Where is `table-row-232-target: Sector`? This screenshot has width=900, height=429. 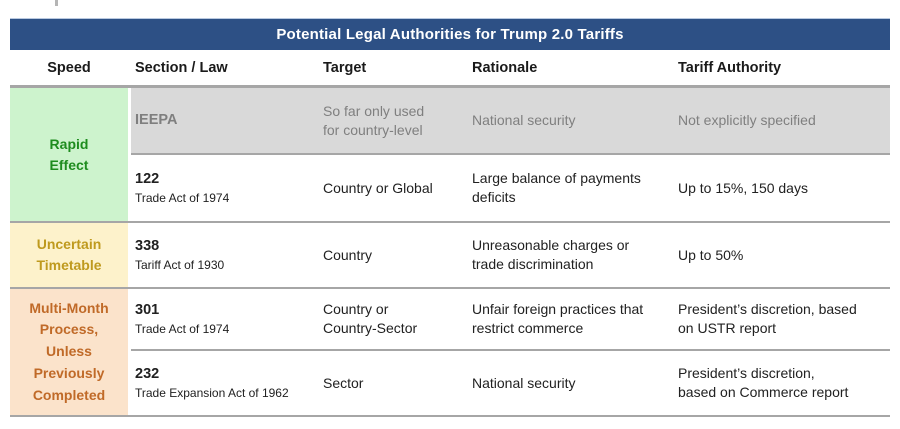
table-row-232-target: Sector is located at coordinates (343, 382).